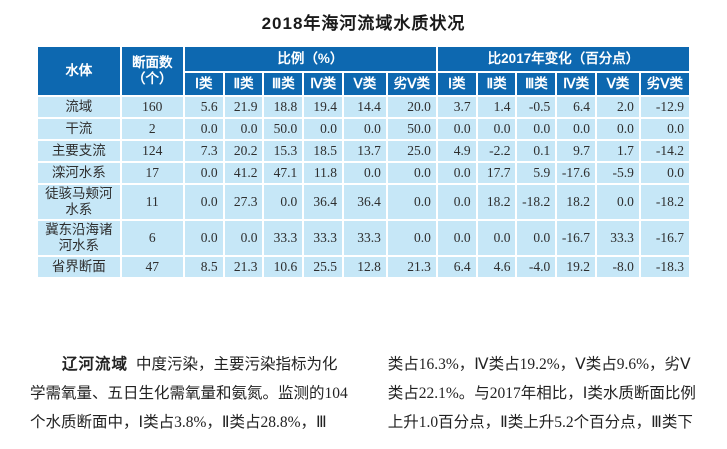 This screenshot has width=727, height=449. I want to click on cell-num: 12.8, so click(365, 267).